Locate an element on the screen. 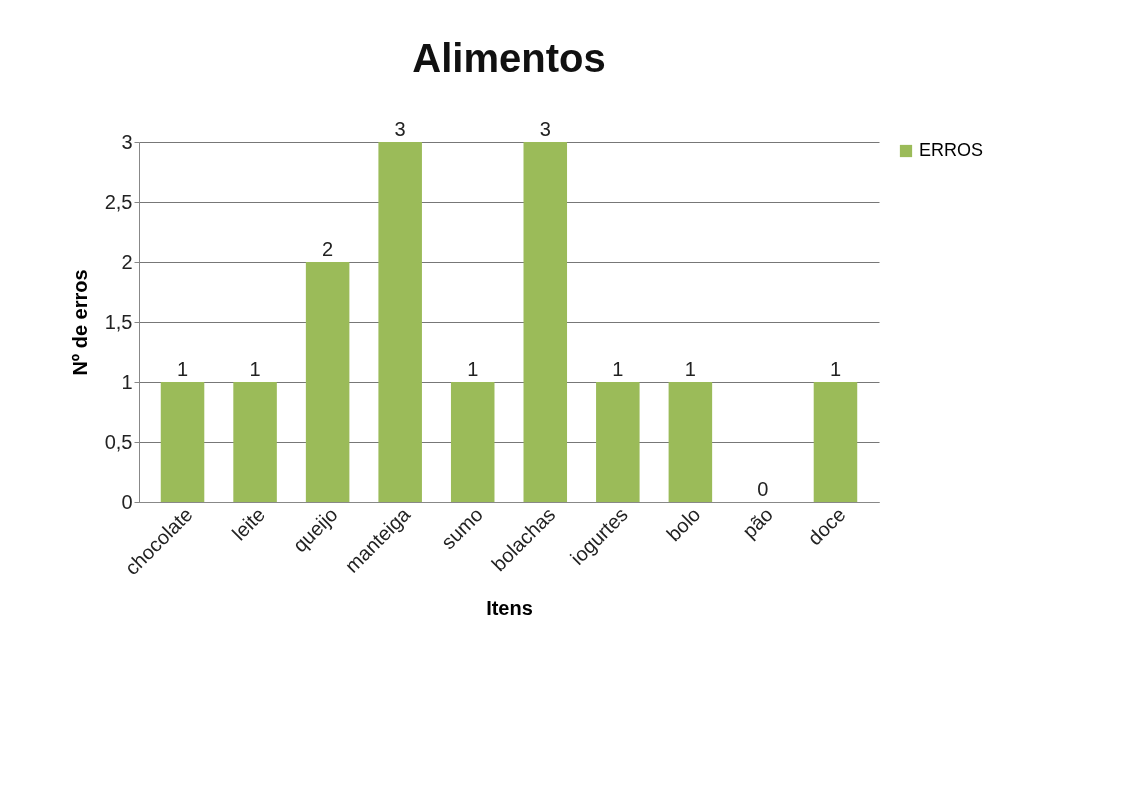 This screenshot has width=1132, height=793. y-tick-label: 1,5 is located at coordinates (118, 321).